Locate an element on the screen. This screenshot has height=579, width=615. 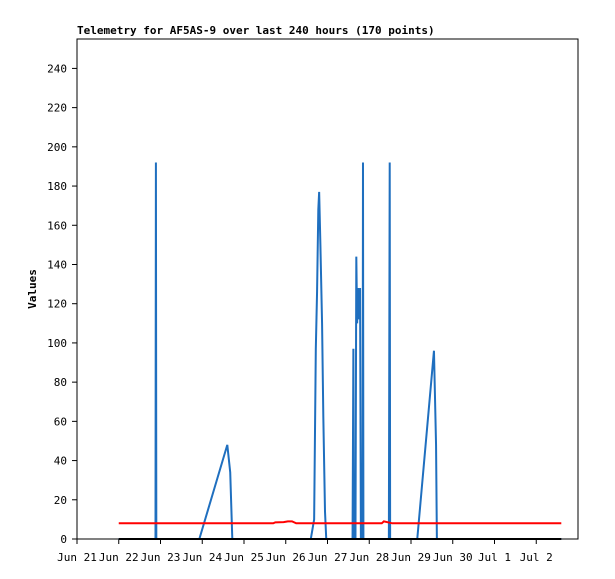
y-tick-label: 80 is located at coordinates (60, 382).